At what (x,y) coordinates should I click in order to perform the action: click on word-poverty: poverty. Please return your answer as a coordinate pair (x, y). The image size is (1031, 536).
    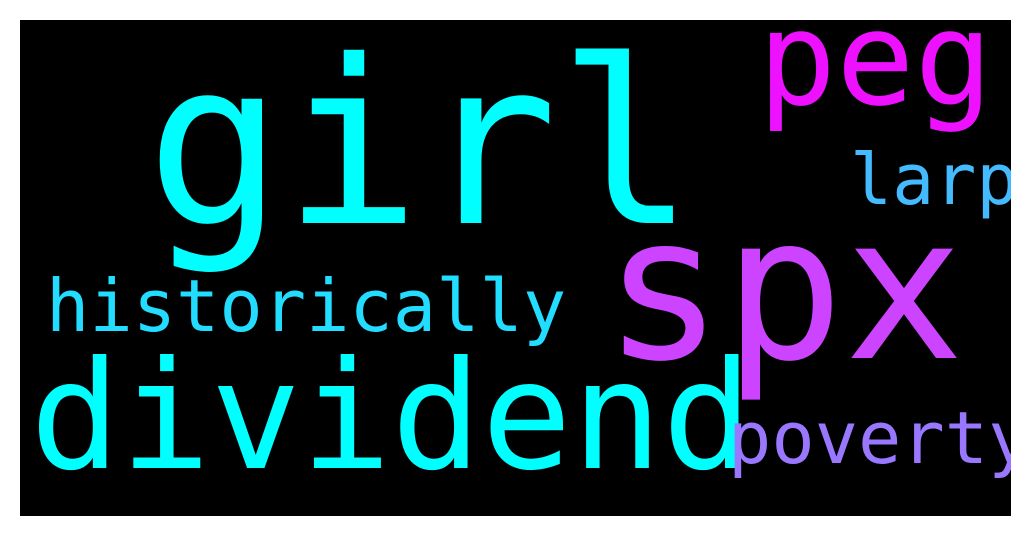
    Looking at the image, I should click on (869, 438).